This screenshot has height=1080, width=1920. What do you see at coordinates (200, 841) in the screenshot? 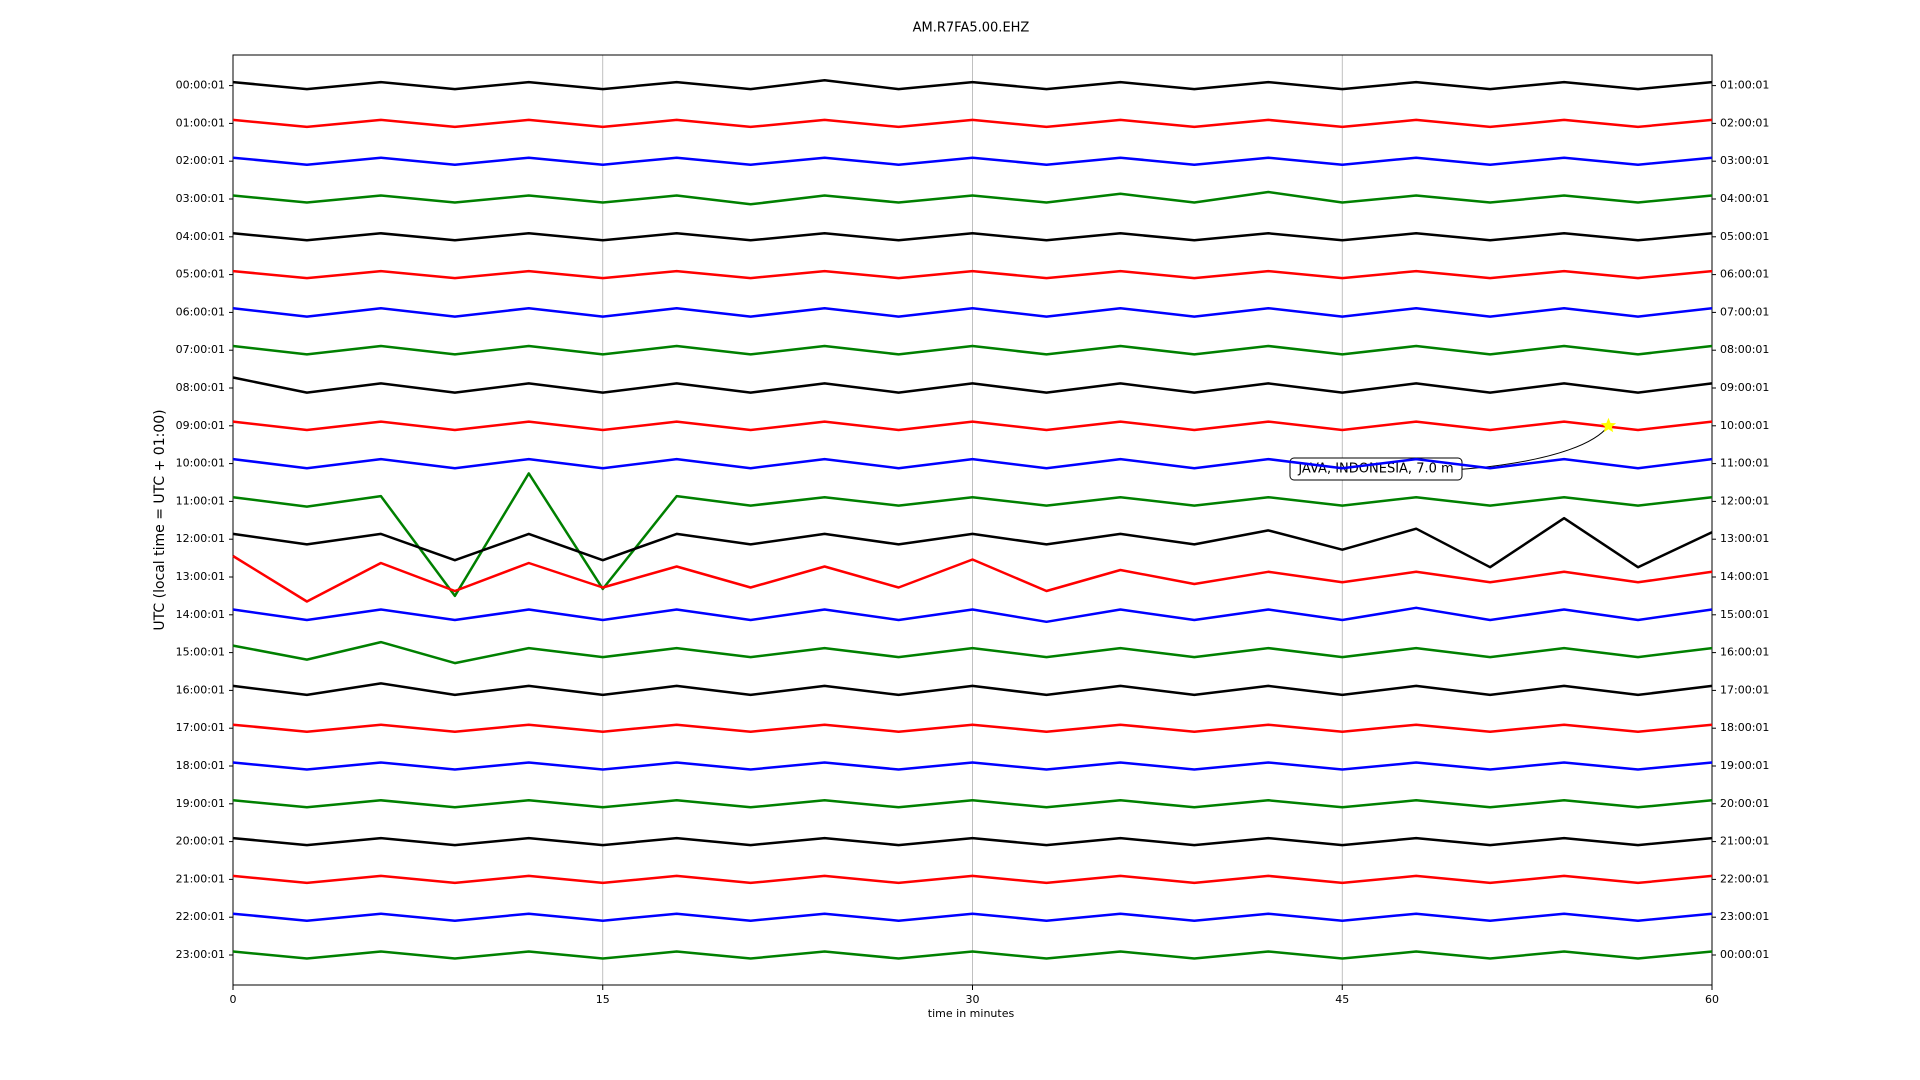
I see `row-label-left: 20:00:01` at bounding box center [200, 841].